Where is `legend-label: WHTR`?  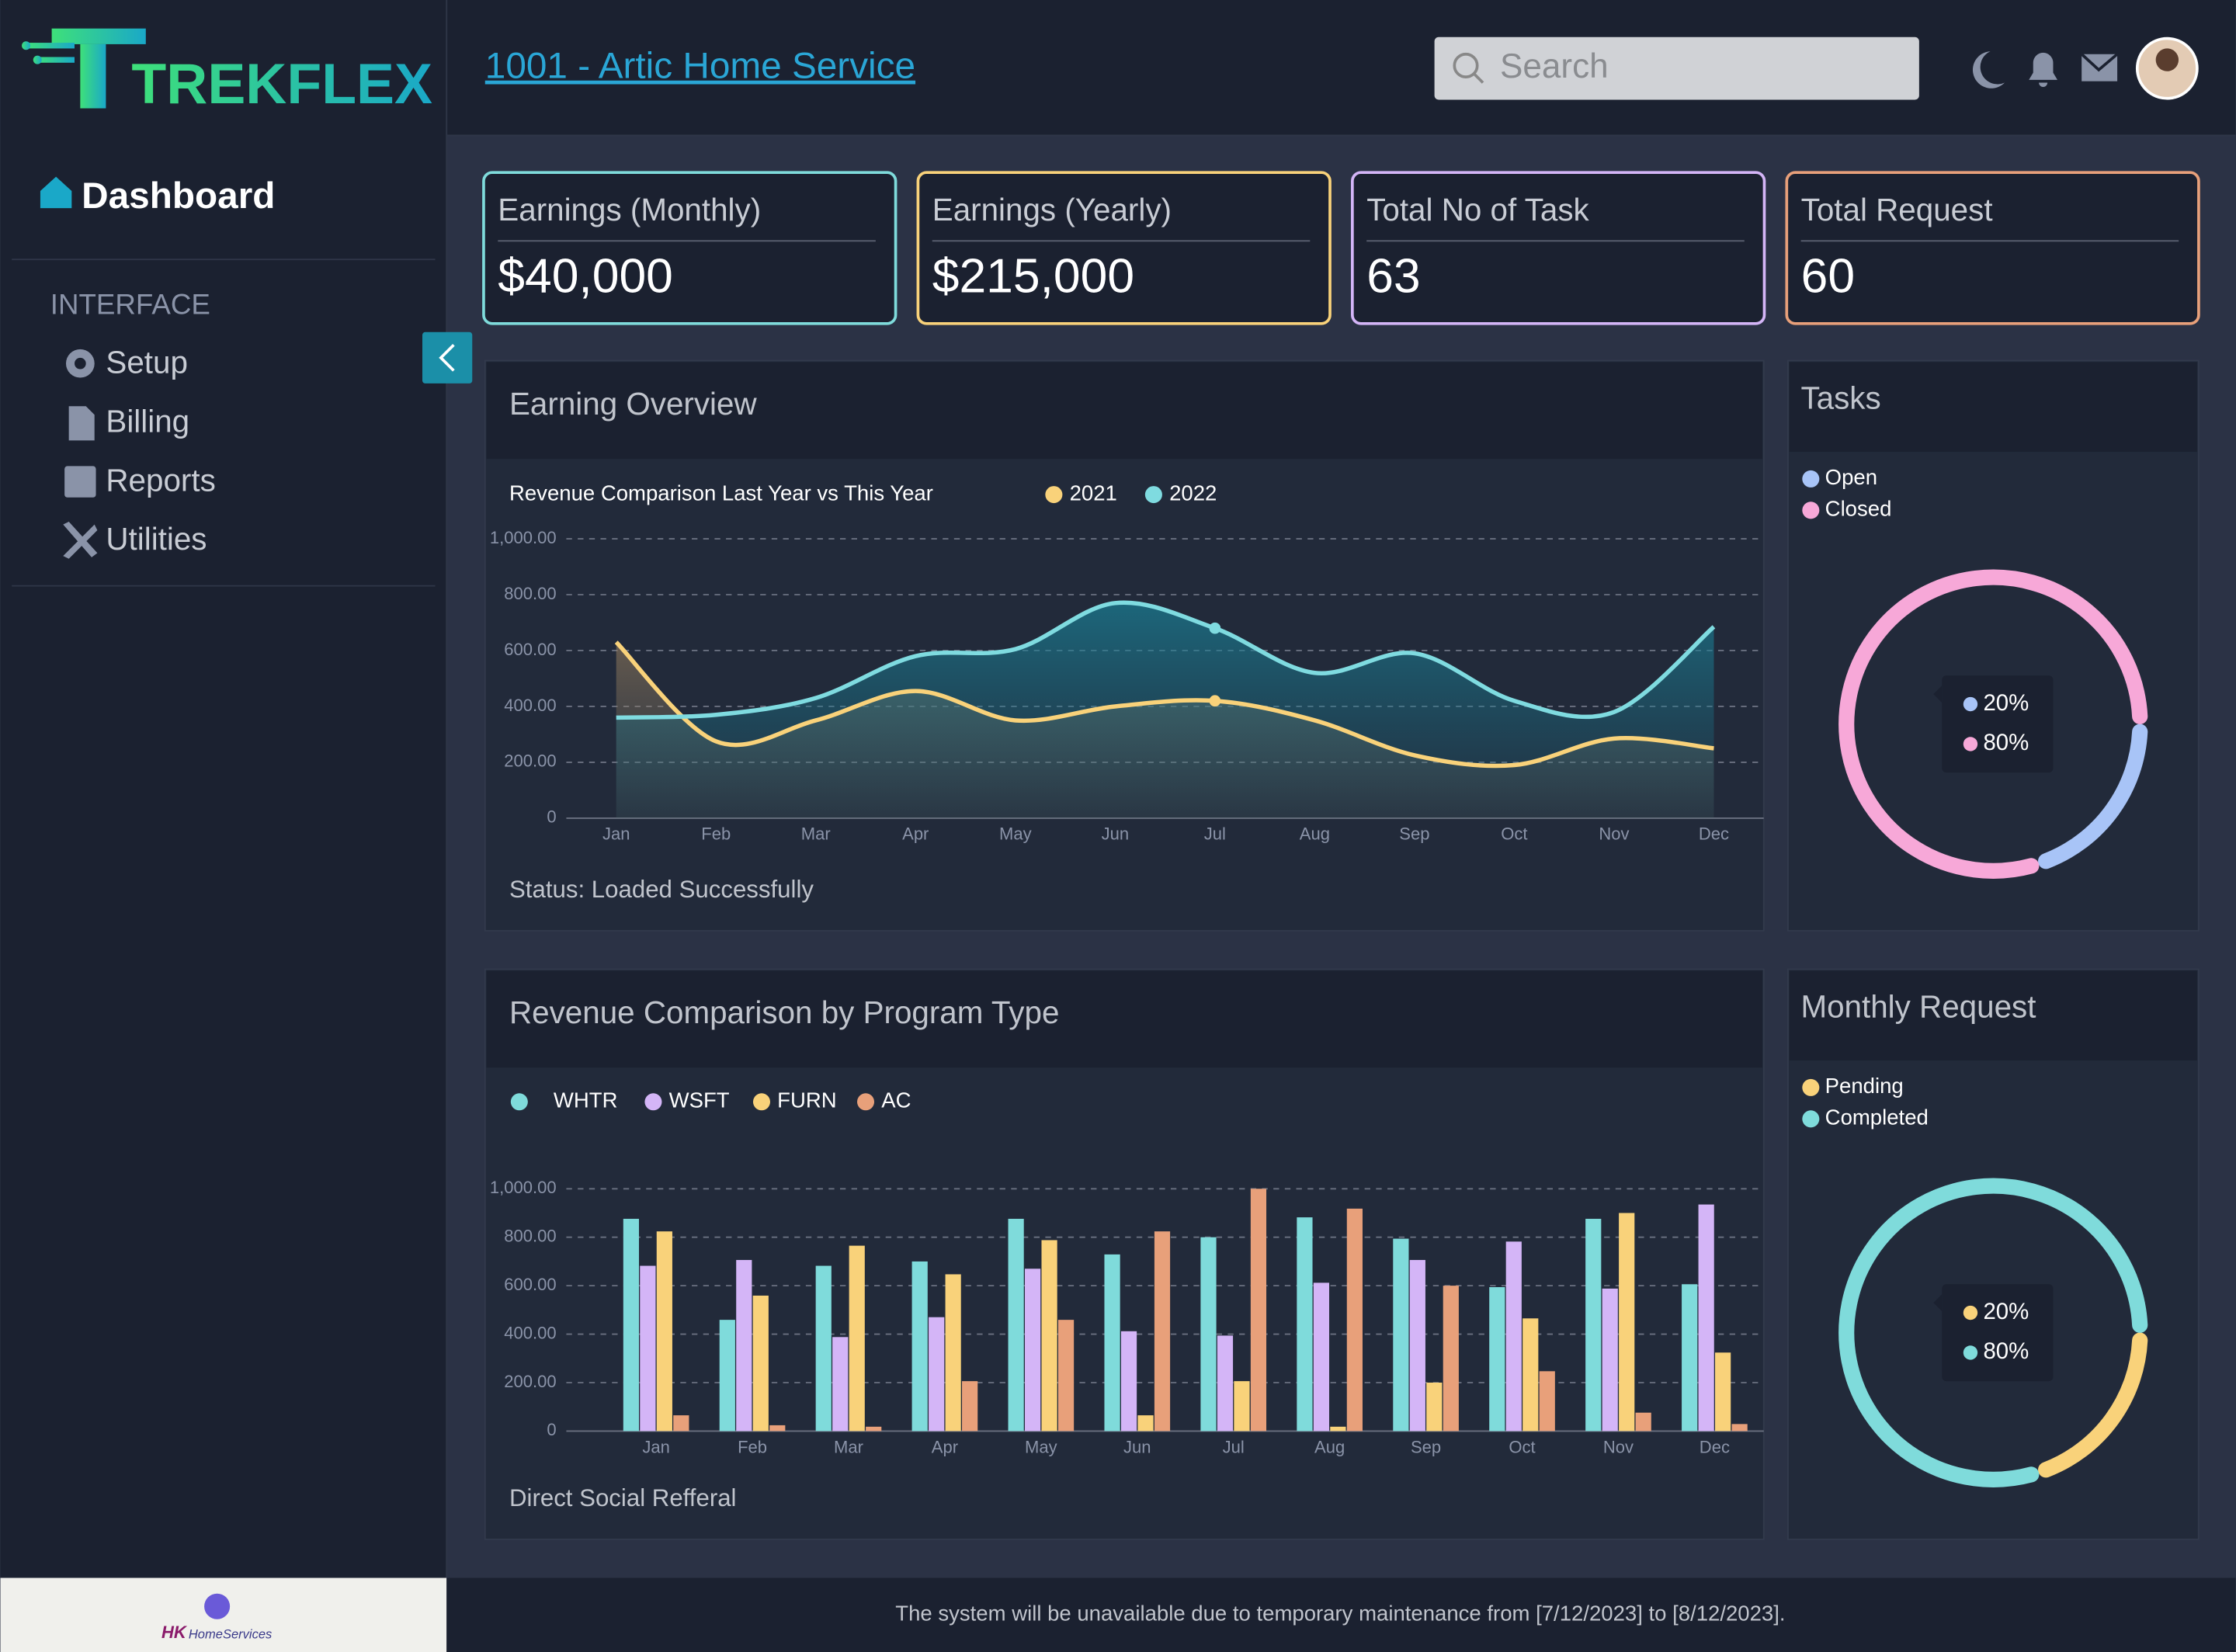
legend-label: WHTR is located at coordinates (586, 1100).